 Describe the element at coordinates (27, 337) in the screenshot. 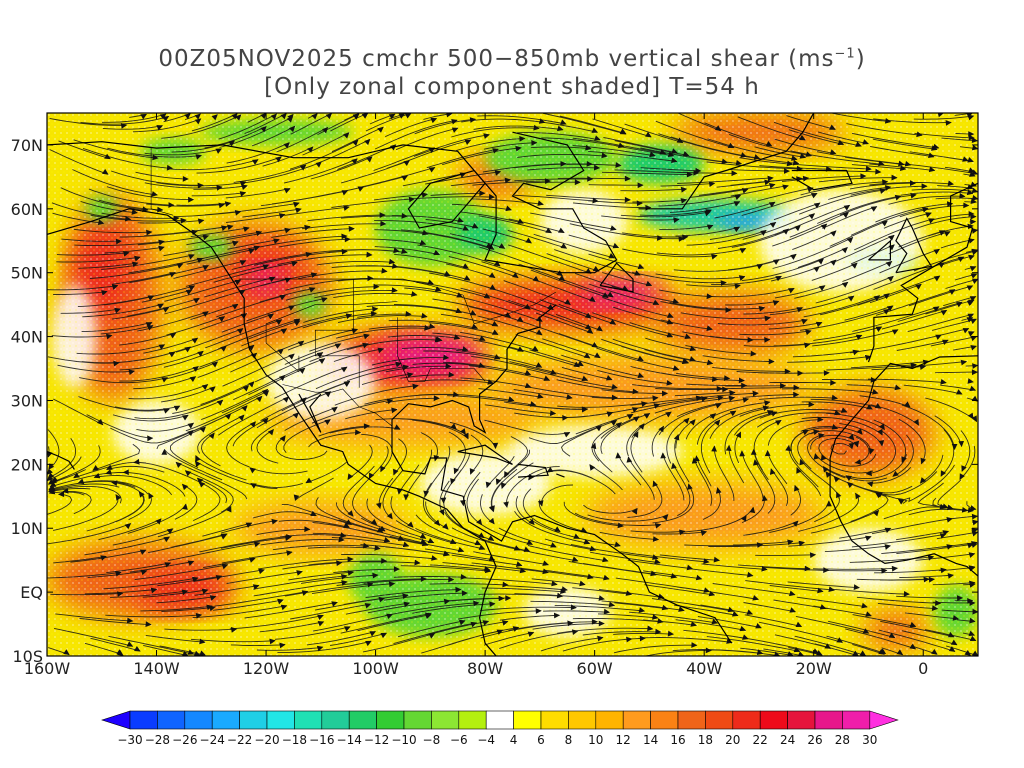

I see `latitude-tick-label: 40N` at that location.